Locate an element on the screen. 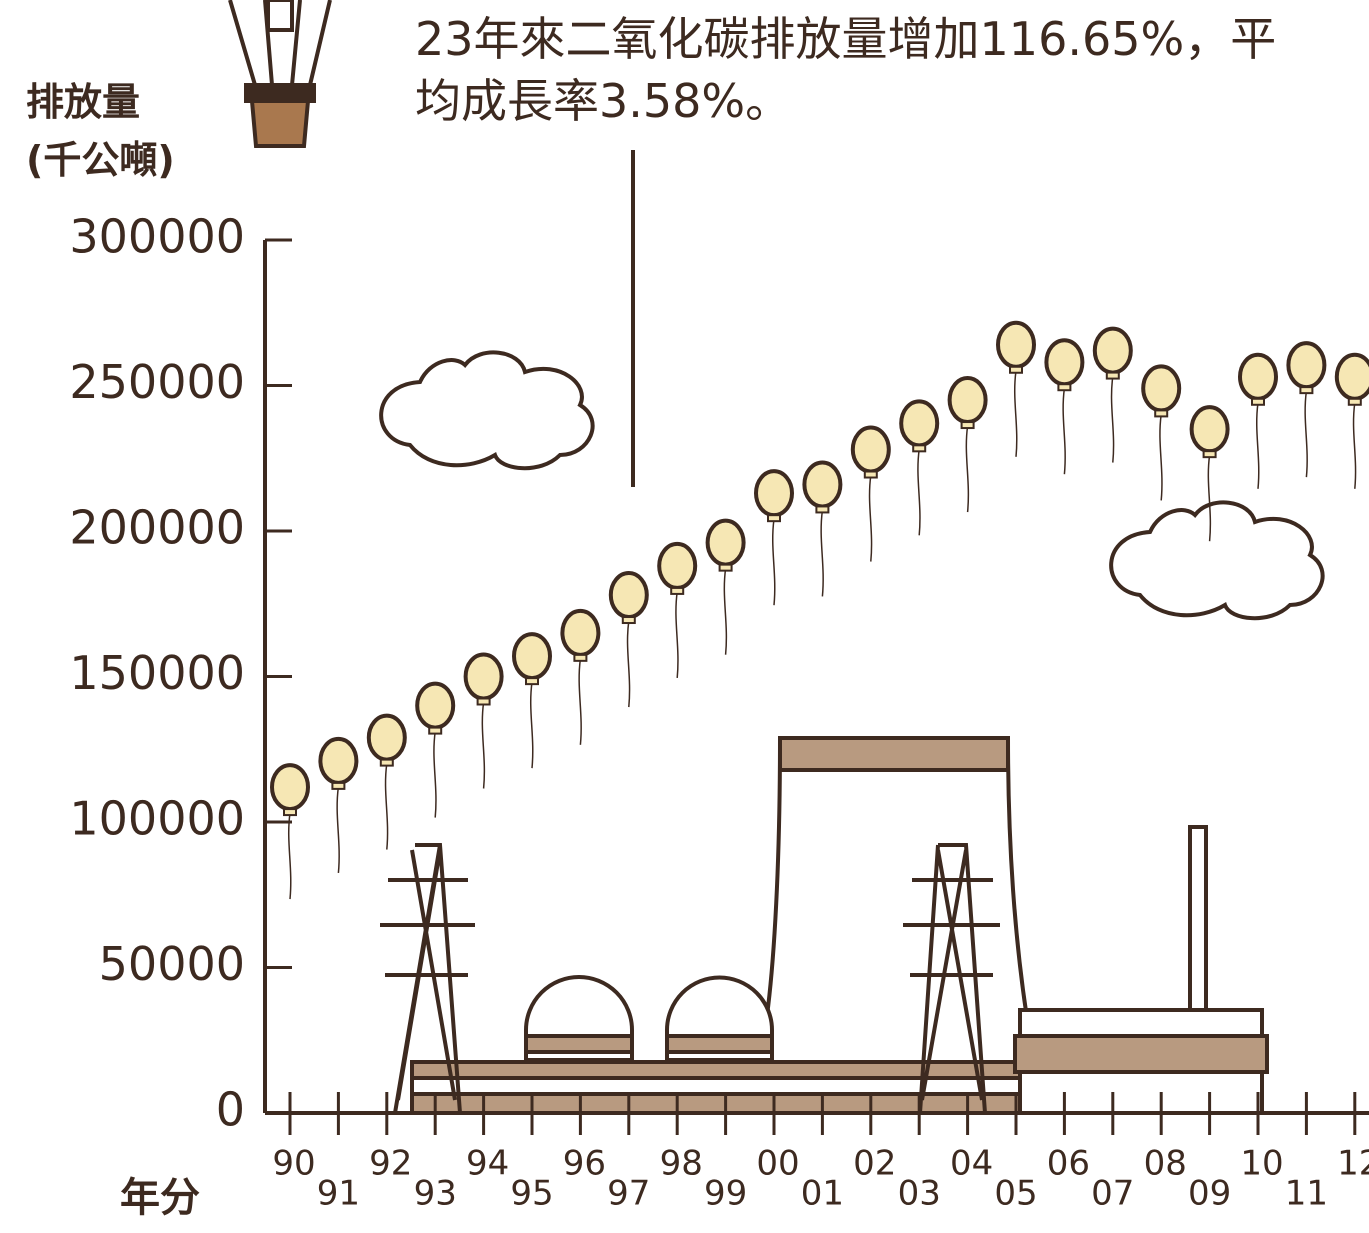  x-tick-label: 12 is located at coordinates (1353, 1164).